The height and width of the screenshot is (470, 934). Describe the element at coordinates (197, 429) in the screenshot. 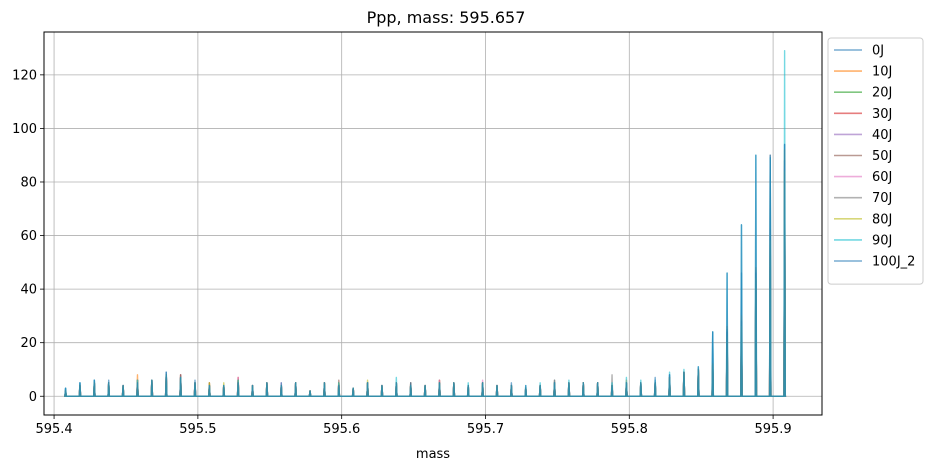

I see `x-tick-label: 595.5` at that location.